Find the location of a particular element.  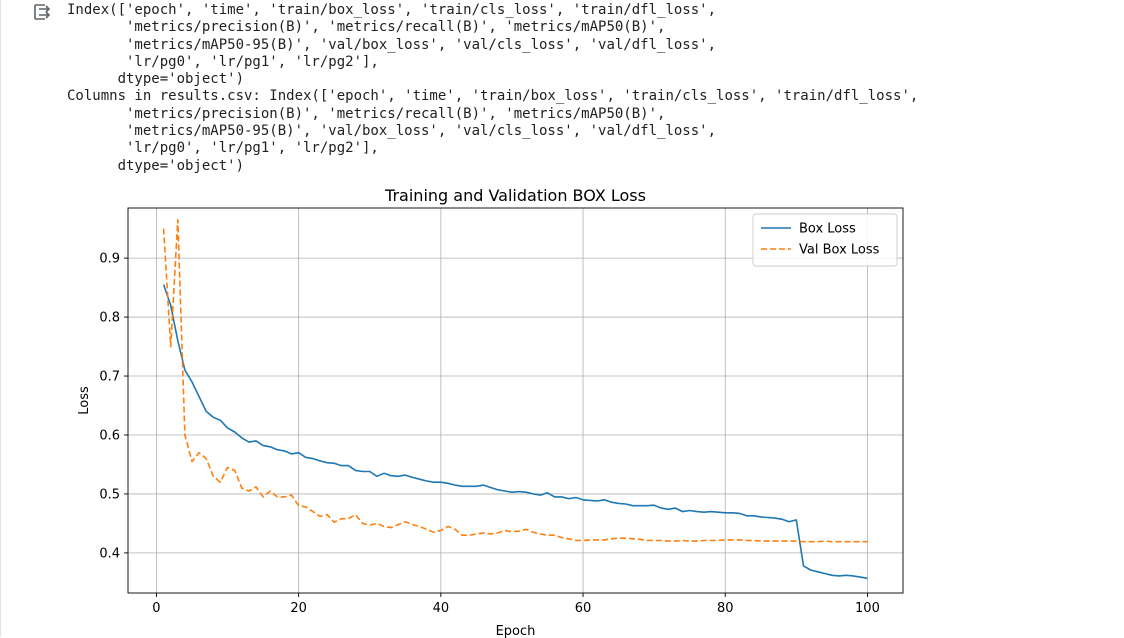

legend-label: Val Box Loss is located at coordinates (839, 250).